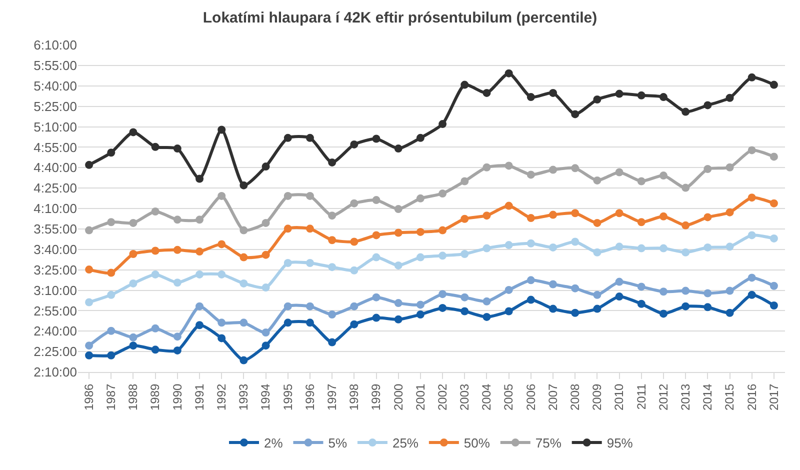 The width and height of the screenshot is (800, 470). I want to click on y-tick-label: 4:40:00, so click(55, 168).